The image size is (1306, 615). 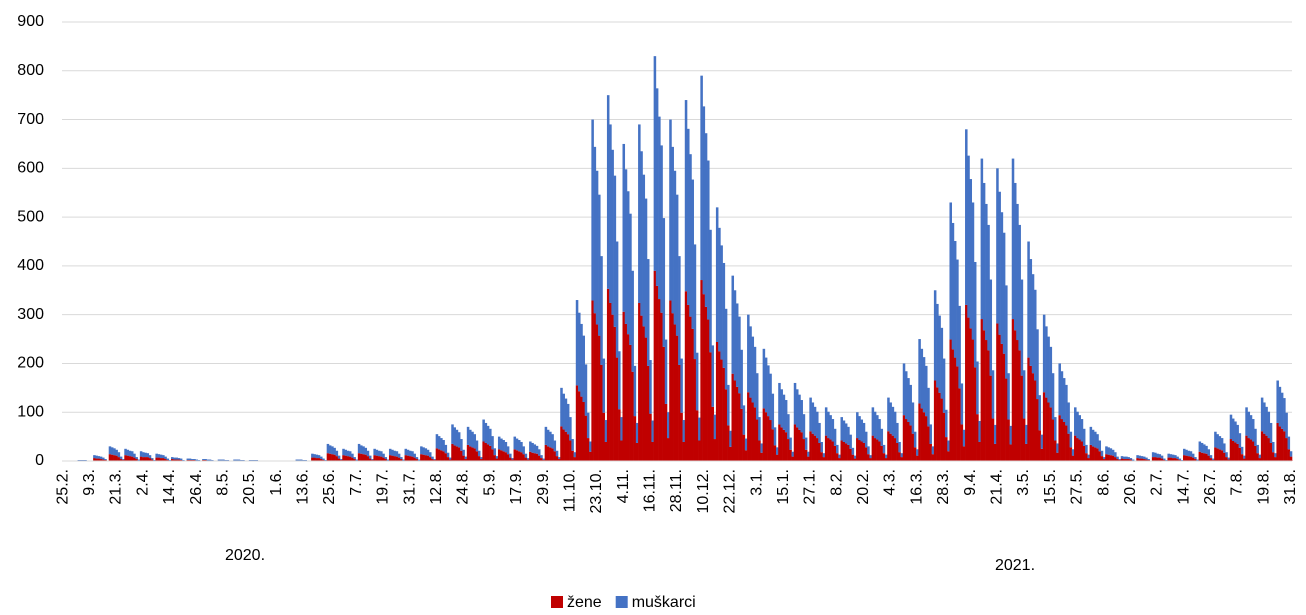 I want to click on x-tick-label: 3.5., so click(x=1023, y=482).